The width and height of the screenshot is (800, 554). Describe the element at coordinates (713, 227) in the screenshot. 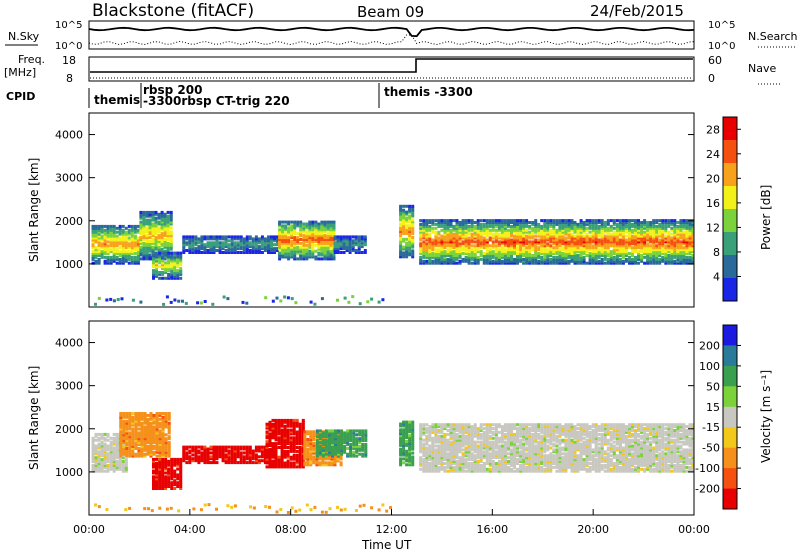

I see `colorbar-tick-label: 12` at that location.